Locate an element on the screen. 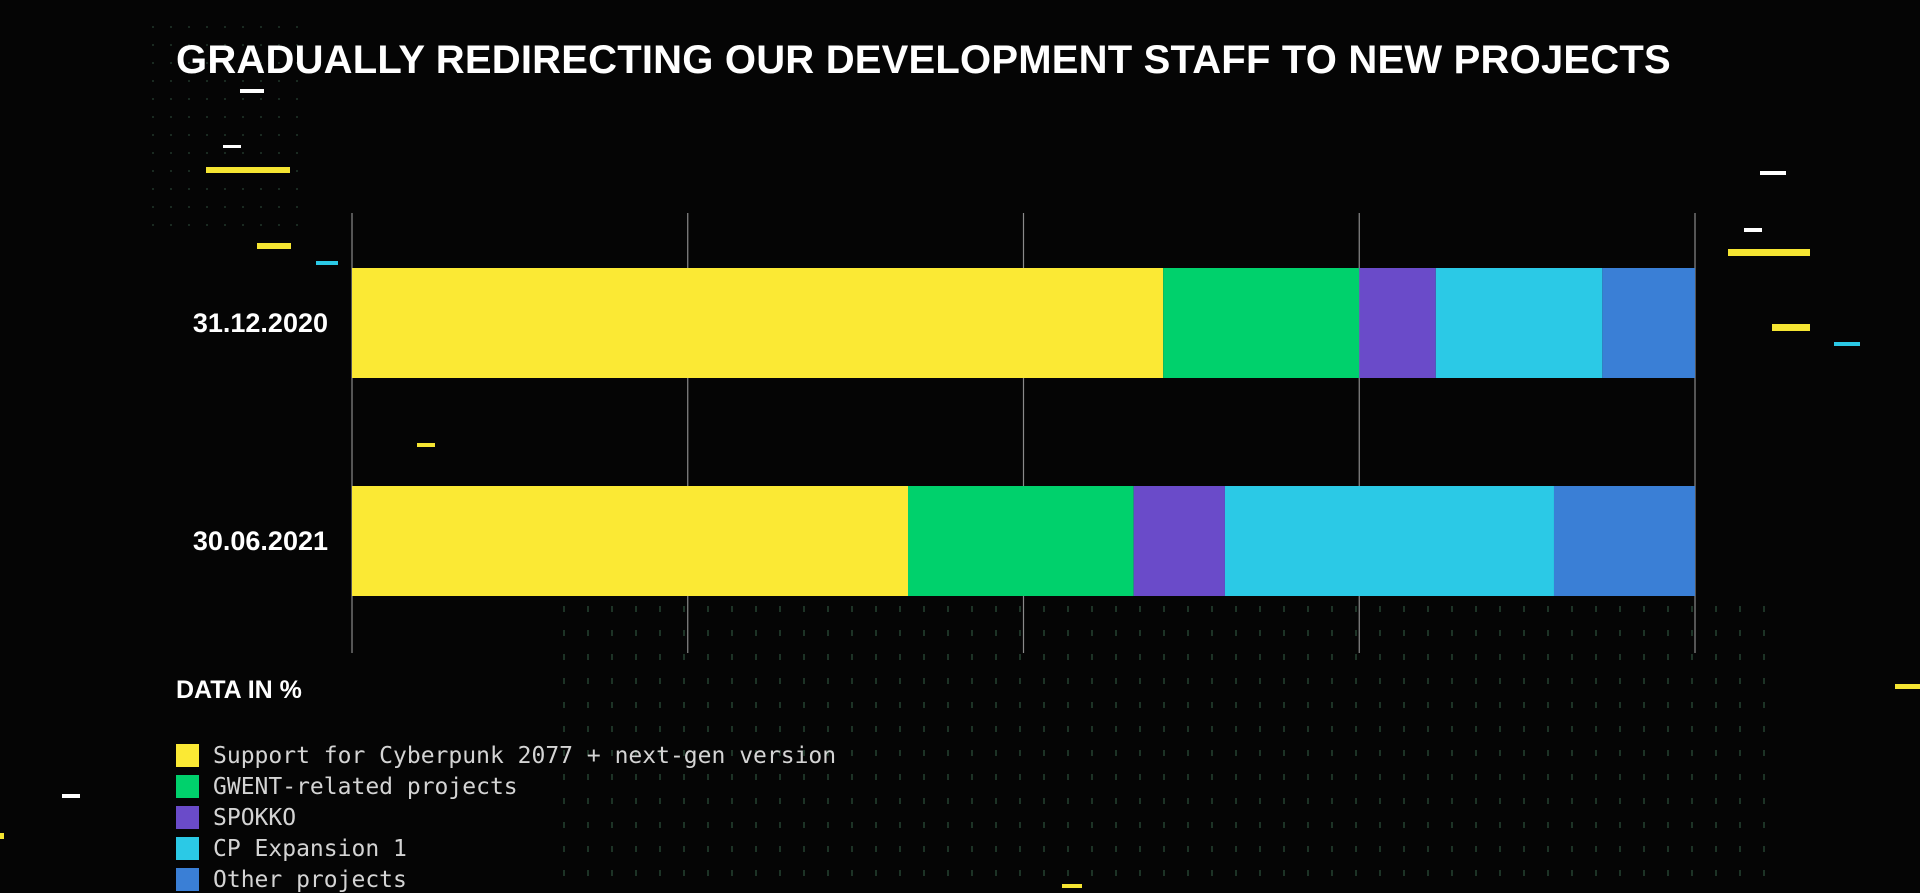 This screenshot has height=893, width=1920. category-label: 30.06.2021 is located at coordinates (260, 541).